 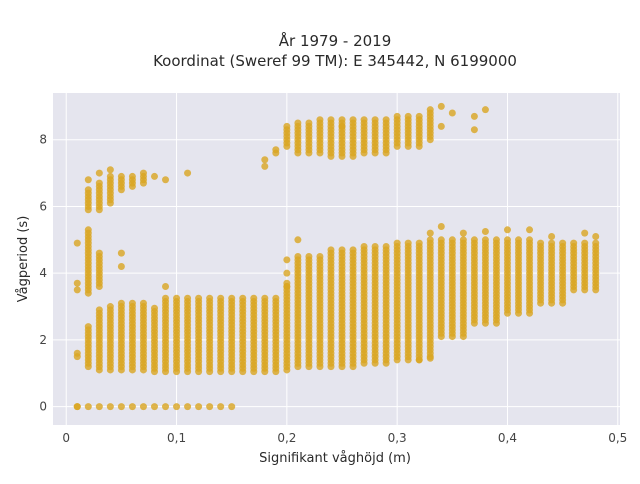 I want to click on x-tick-label: 0,3, so click(x=397, y=438).